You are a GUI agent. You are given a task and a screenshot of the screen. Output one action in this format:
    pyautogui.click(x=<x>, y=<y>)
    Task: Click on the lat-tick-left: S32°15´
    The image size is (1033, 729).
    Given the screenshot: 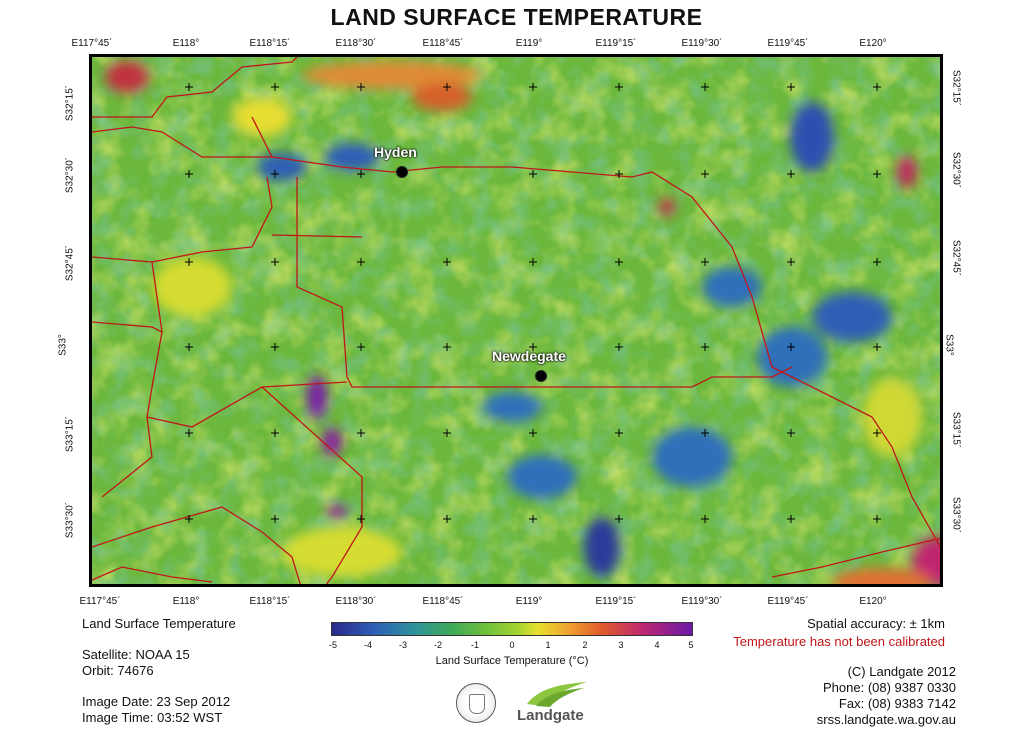 What is the action you would take?
    pyautogui.click(x=70, y=103)
    